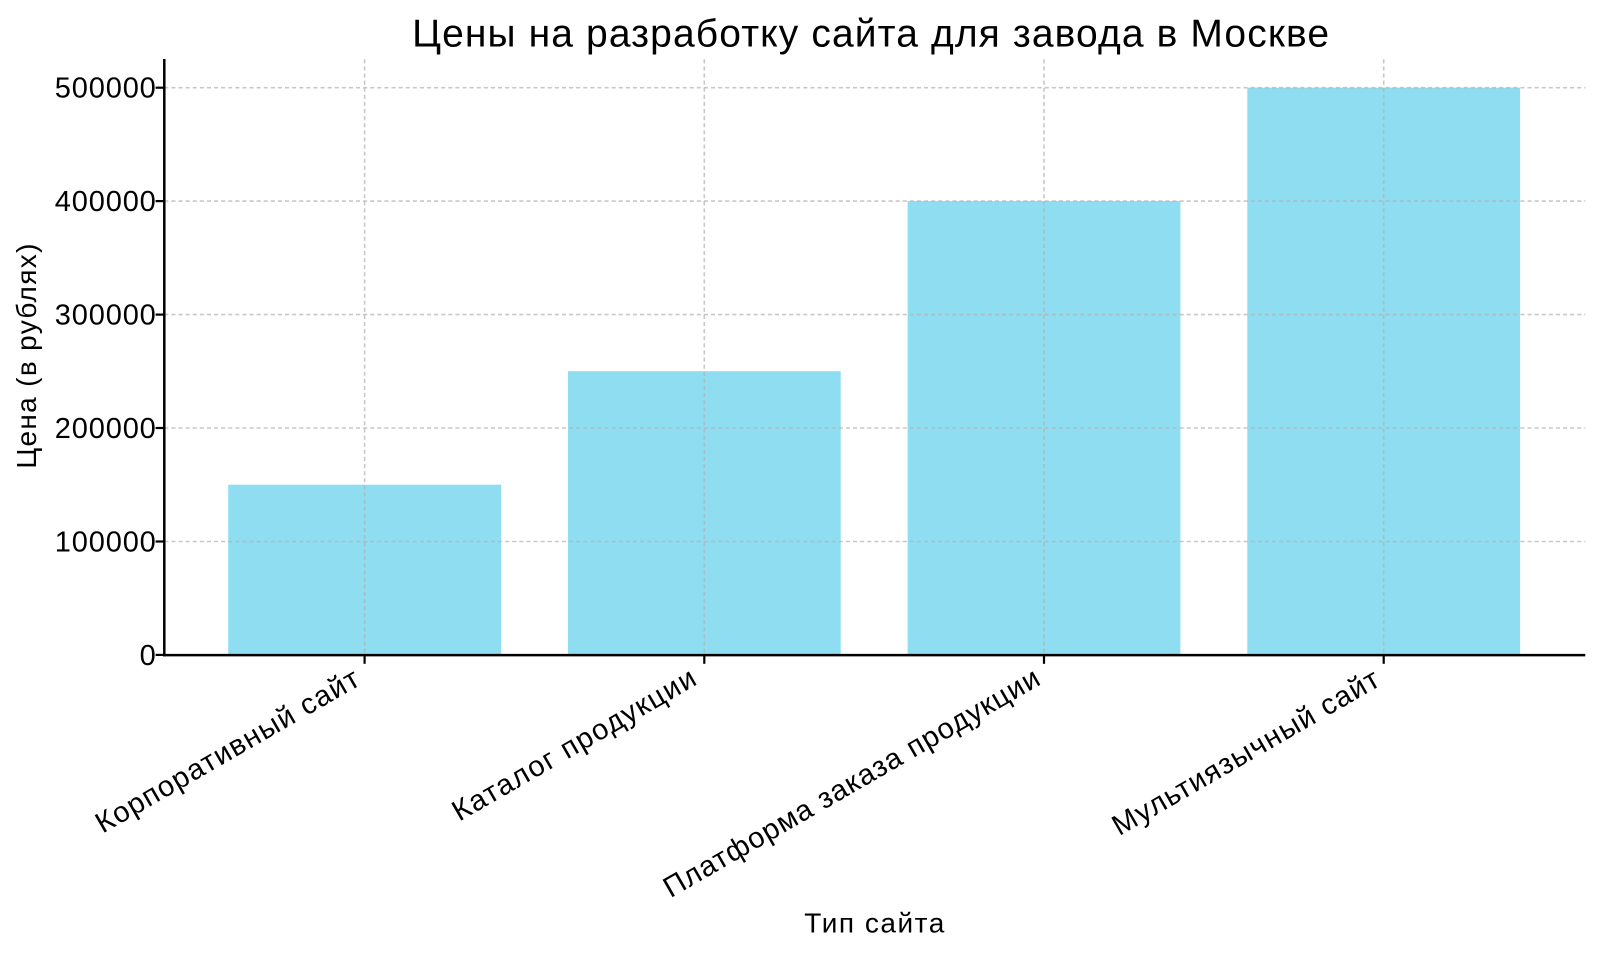  Describe the element at coordinates (874, 922) in the screenshot. I see `svg-text: Тип сайта` at that location.